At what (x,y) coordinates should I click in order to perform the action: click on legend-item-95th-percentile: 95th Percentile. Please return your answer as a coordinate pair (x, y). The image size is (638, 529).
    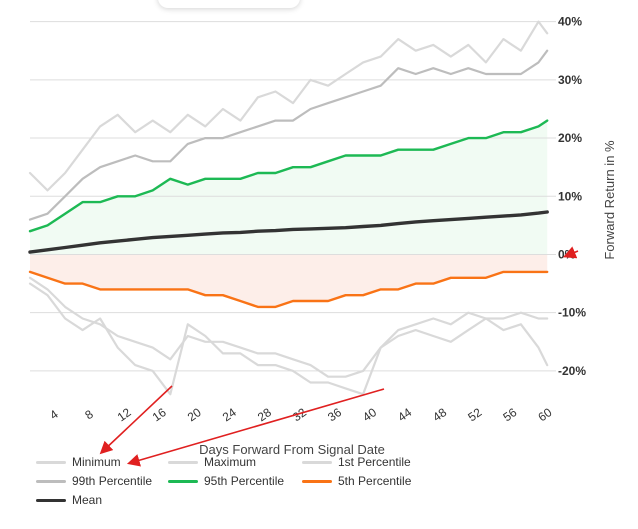
    Looking at the image, I should click on (226, 481).